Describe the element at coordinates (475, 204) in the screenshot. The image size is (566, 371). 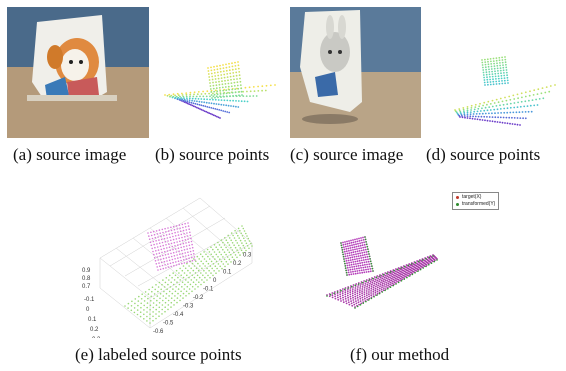
I see `legend-item-transformed: transformed(Y)` at that location.